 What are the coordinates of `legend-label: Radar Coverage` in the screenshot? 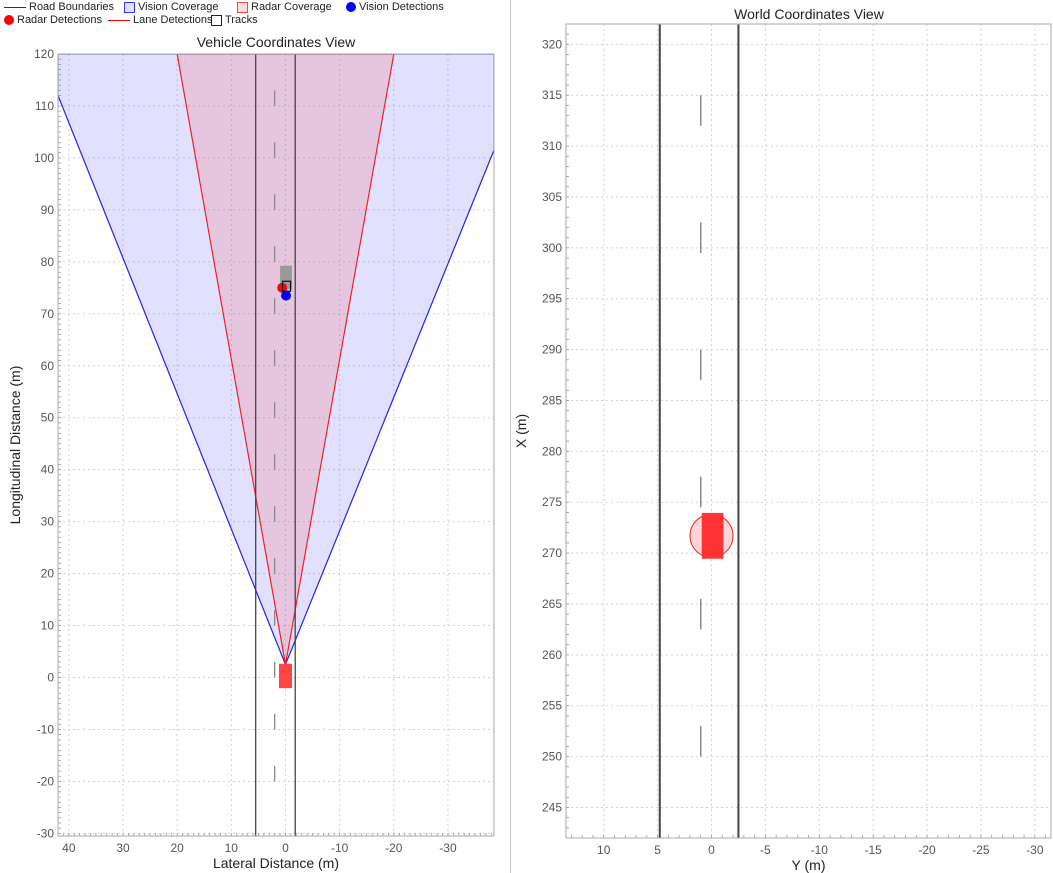 It's located at (291, 7).